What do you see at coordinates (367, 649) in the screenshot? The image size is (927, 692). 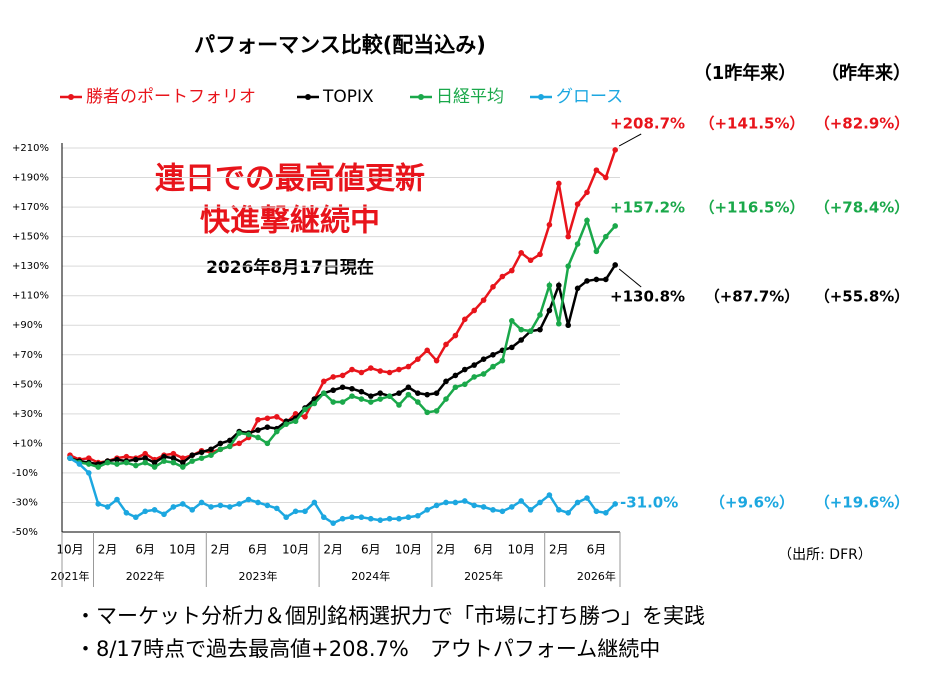 I see `note: ・8/17時点で過去最高値+208.7% アウトパフォーム継続中` at bounding box center [367, 649].